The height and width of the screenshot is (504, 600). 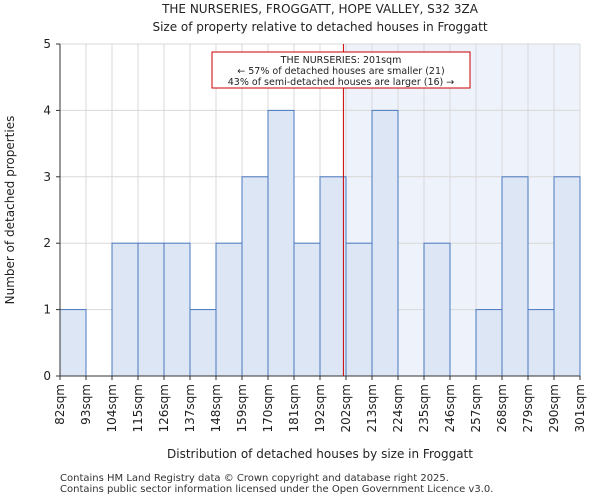 What do you see at coordinates (528, 408) in the screenshot?
I see `x-tick-label: 279sqm` at bounding box center [528, 408].